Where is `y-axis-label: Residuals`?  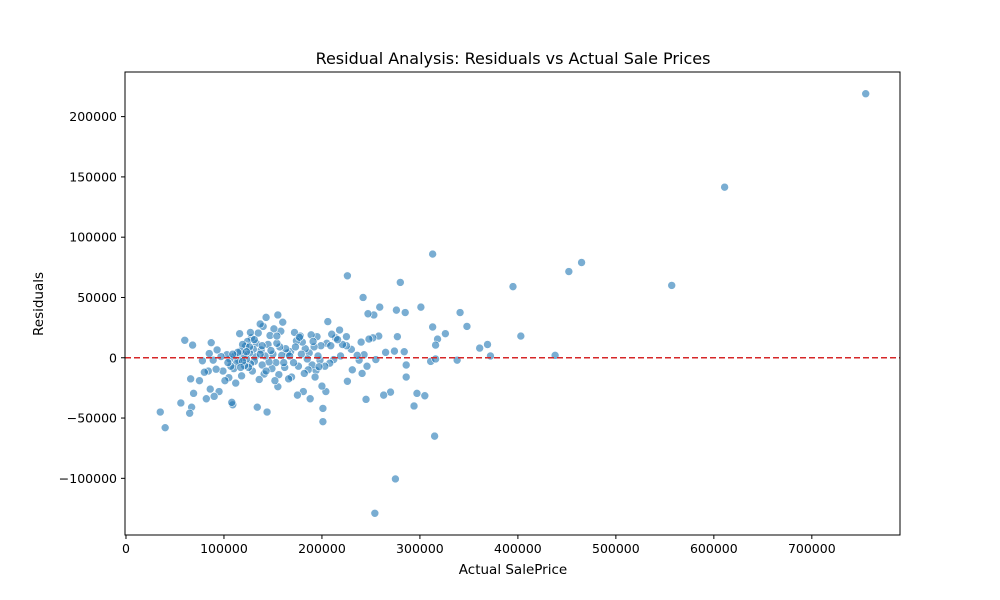
y-axis-label: Residuals is located at coordinates (39, 304).